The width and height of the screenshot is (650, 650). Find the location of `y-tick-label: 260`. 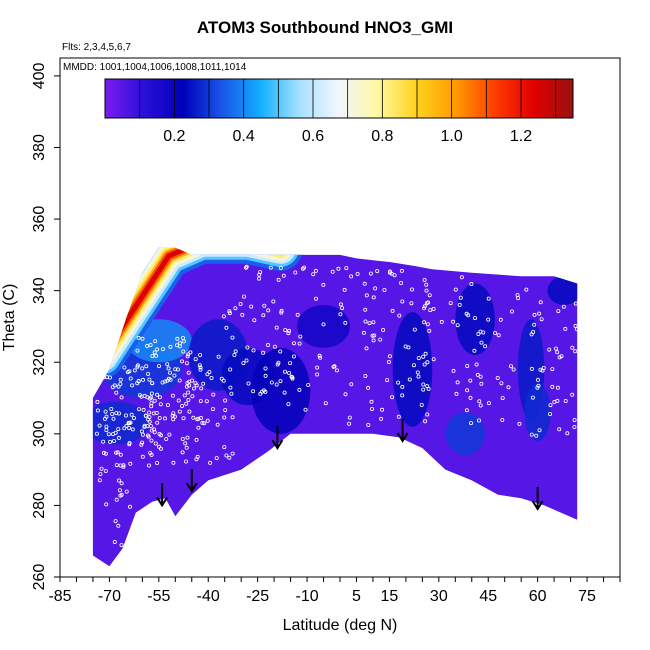

y-tick-label: 260 is located at coordinates (39, 577).